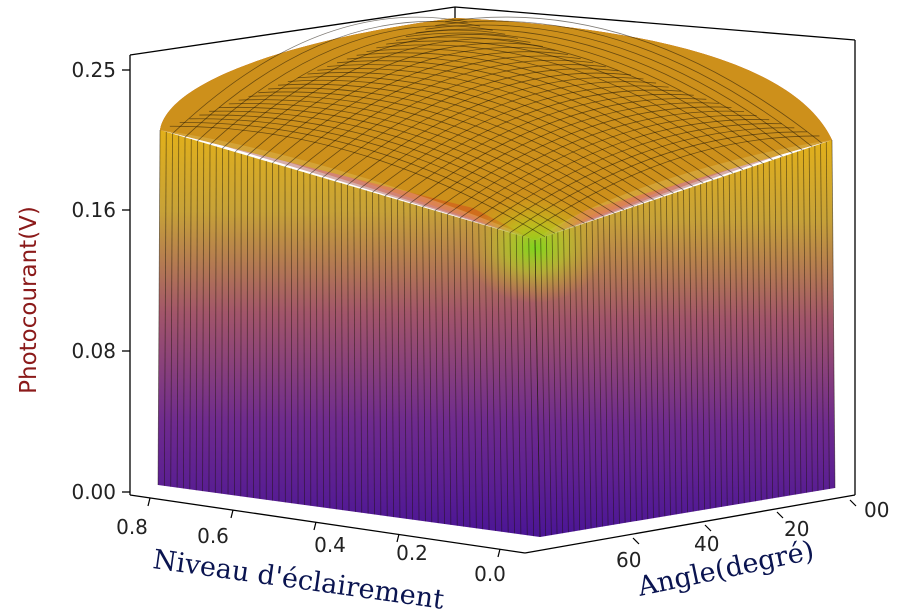 This screenshot has width=900, height=611. What do you see at coordinates (330, 545) in the screenshot?
I see `x-tick-label: 0.4` at bounding box center [330, 545].